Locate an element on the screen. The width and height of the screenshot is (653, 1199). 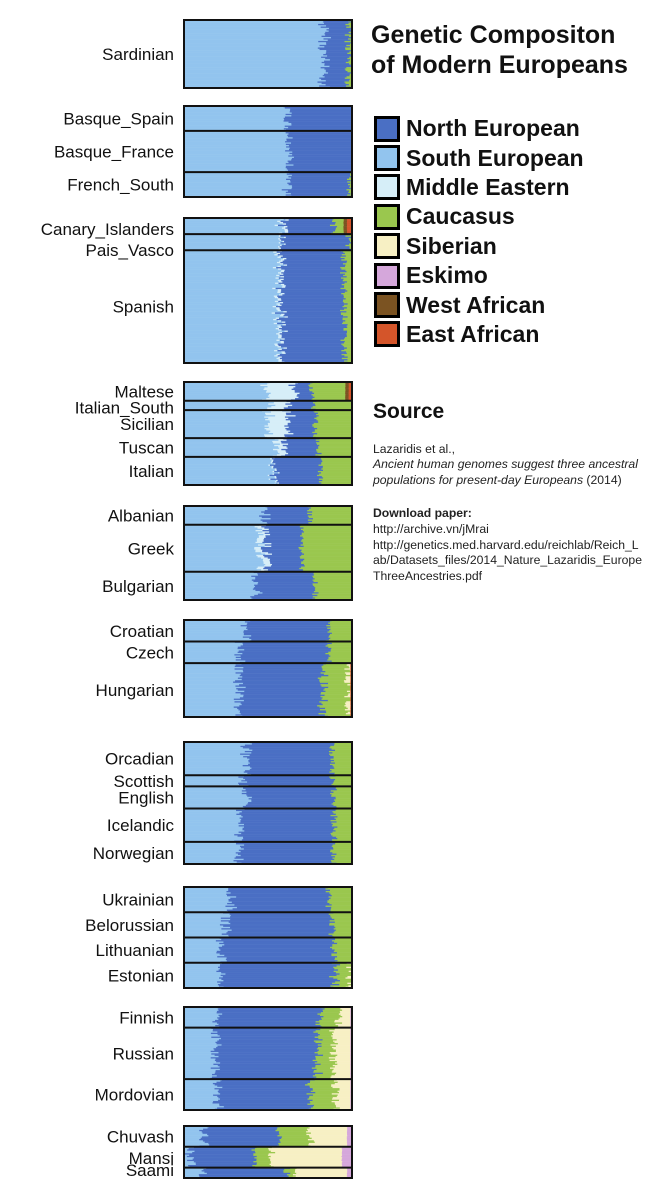
ancestry-segment-russian-sib is located at coordinates (343, 1062).